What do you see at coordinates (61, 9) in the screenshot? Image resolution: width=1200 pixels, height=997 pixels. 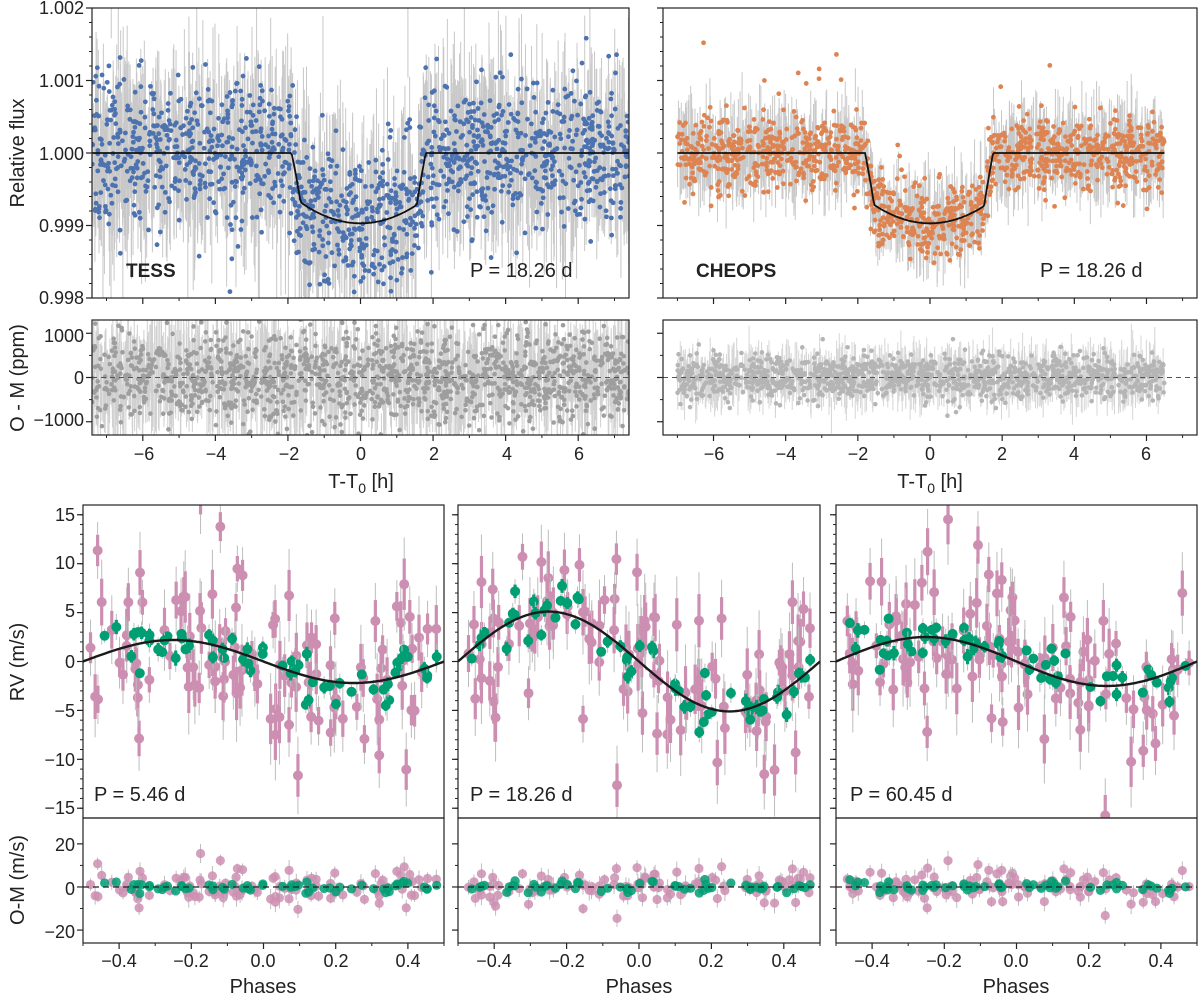 I see `tess-ytick-label: 1.002` at bounding box center [61, 9].